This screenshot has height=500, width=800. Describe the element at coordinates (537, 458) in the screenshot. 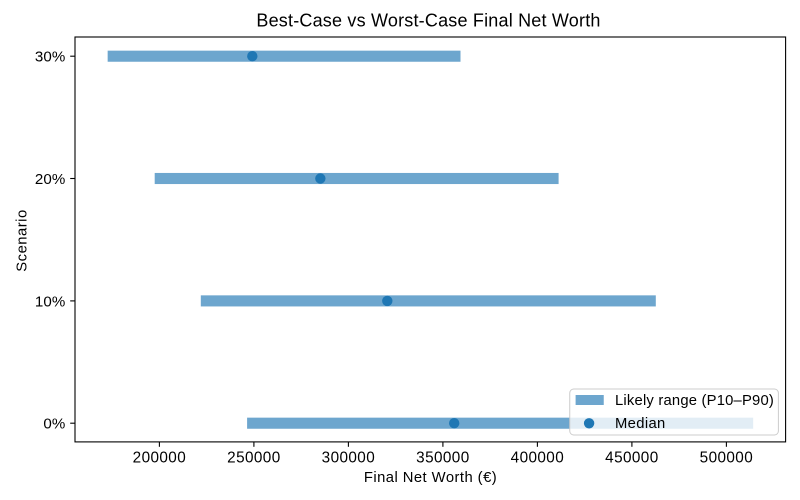

I see `svg-text: 400000` at that location.